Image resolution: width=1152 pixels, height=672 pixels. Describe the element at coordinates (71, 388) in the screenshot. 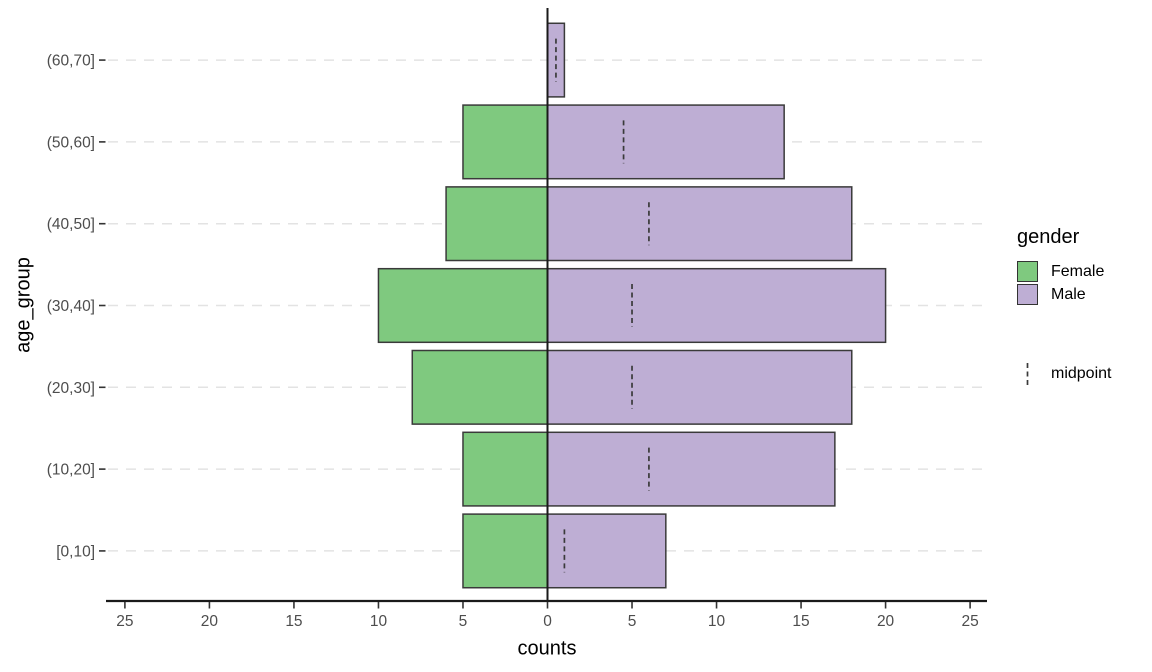

I see `y-tick-label: (20,30]` at that location.